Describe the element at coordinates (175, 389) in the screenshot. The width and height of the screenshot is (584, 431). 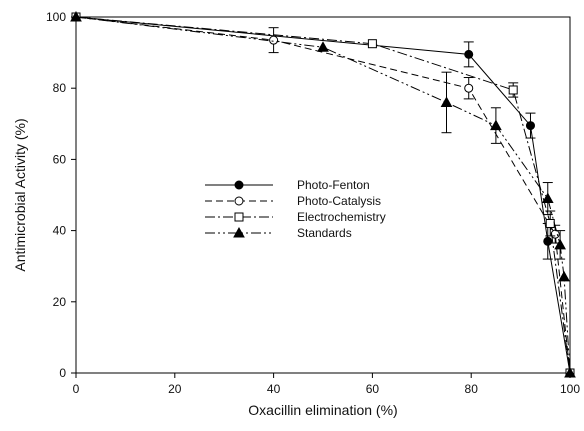
I see `x-tick-label: 20` at that location.